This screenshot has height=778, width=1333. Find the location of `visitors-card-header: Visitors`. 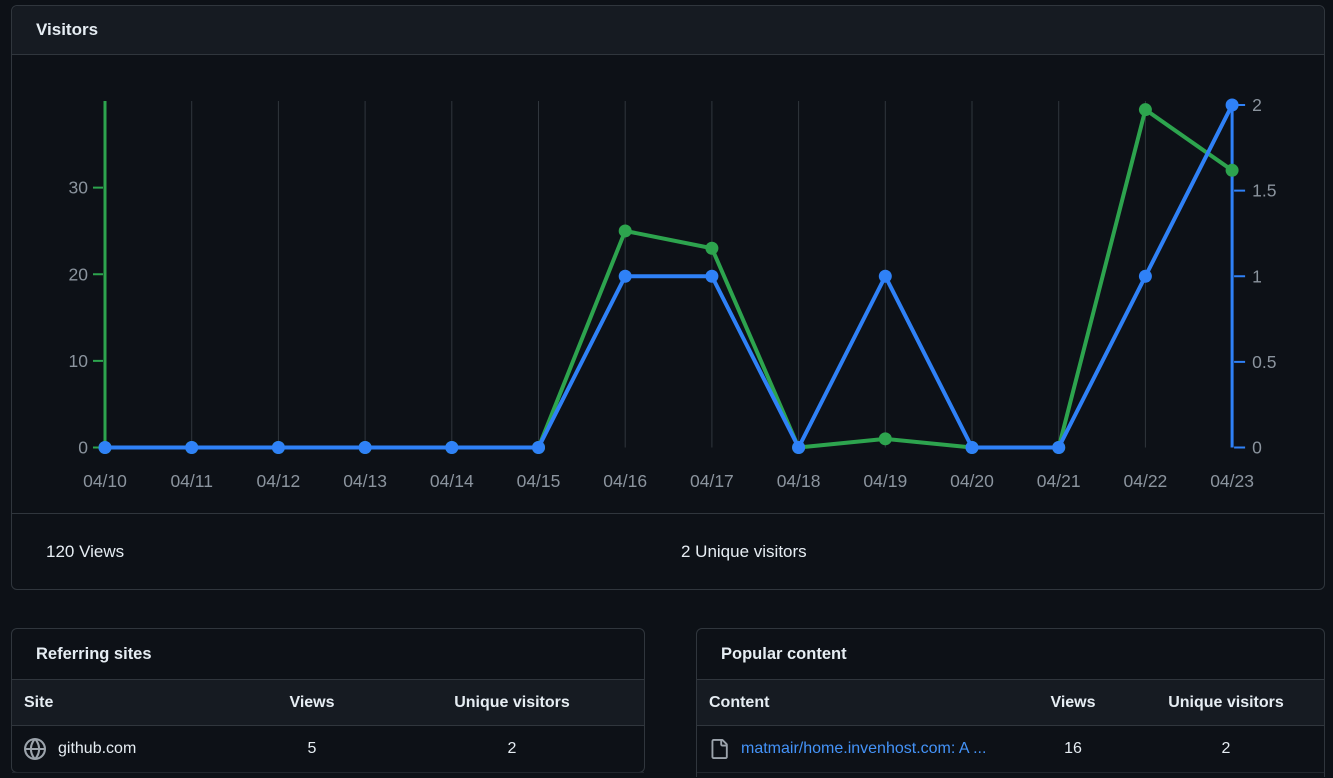

visitors-card-header: Visitors is located at coordinates (668, 30).